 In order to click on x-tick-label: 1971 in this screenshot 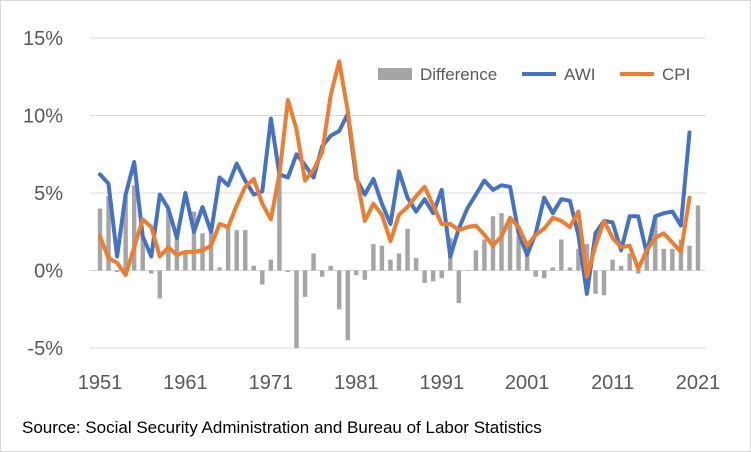, I will do `click(271, 383)`.